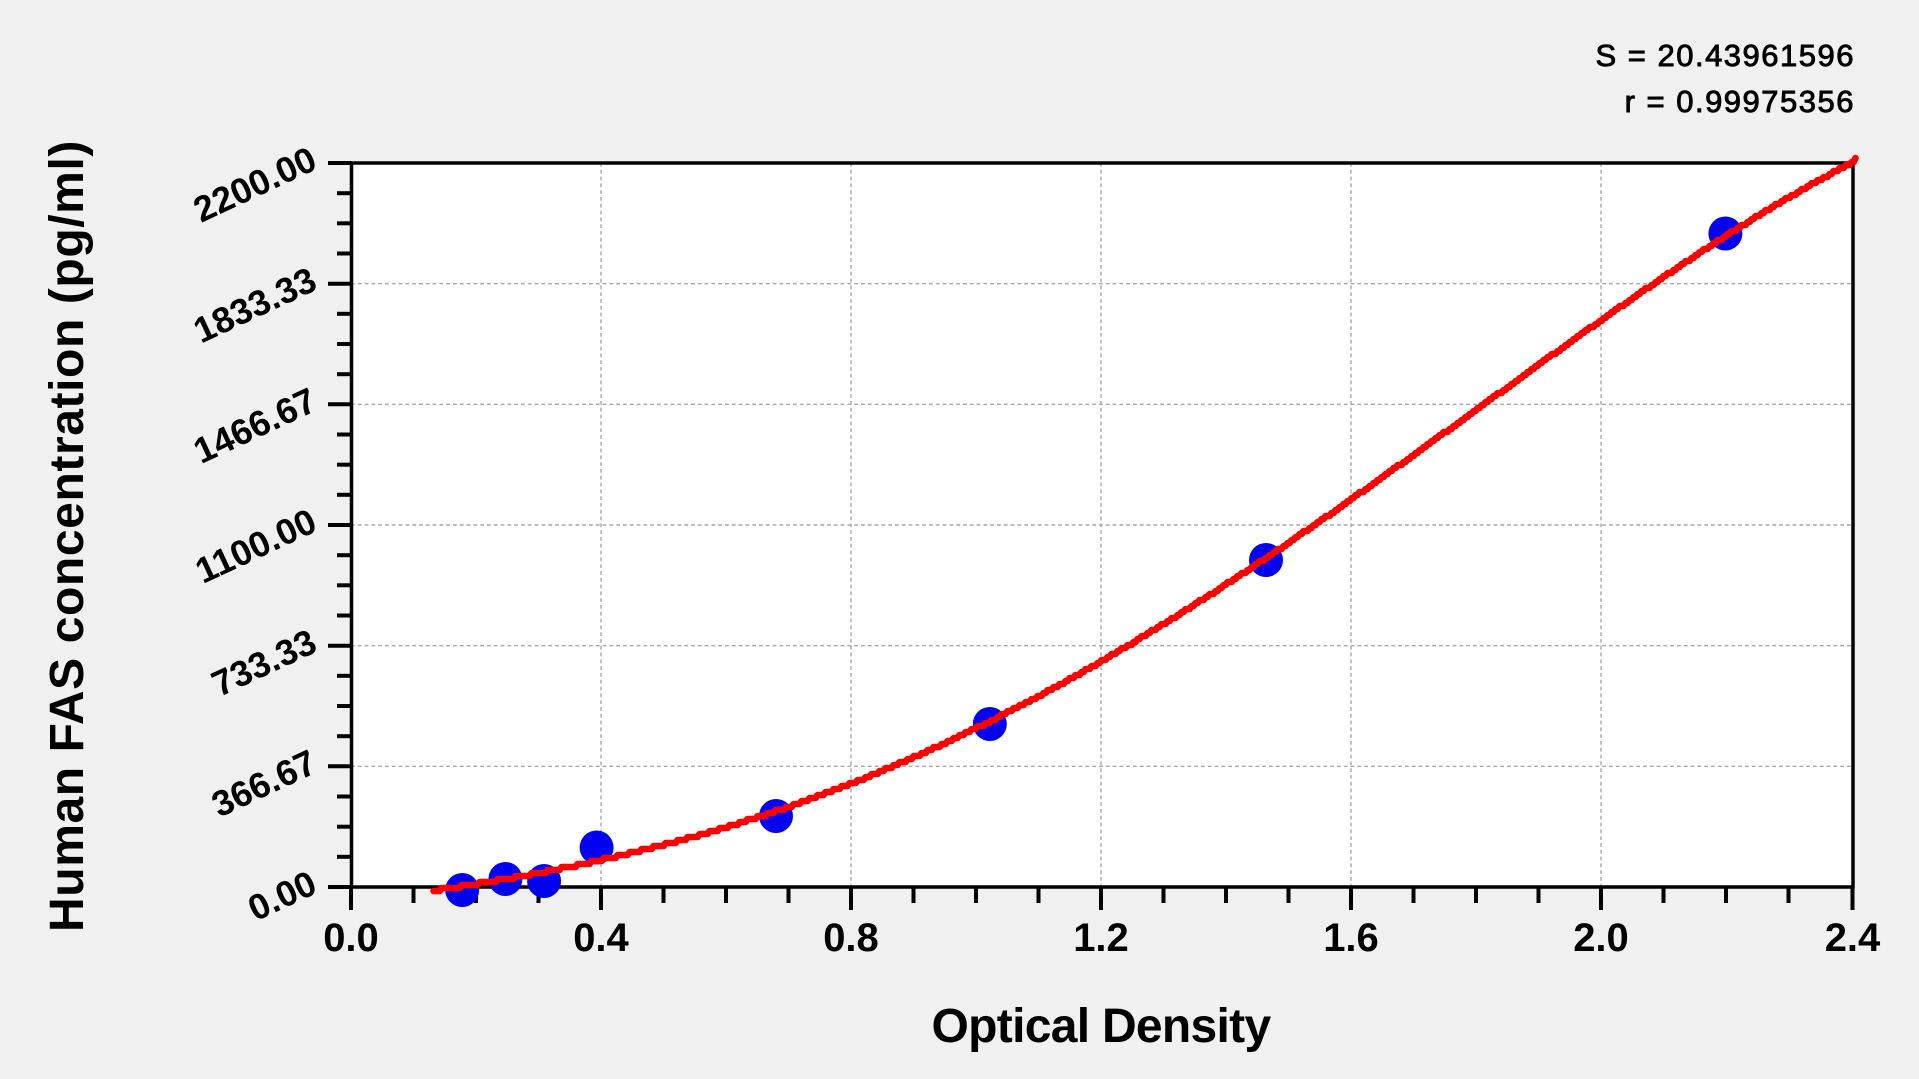 This screenshot has height=1079, width=1919. I want to click on svg-text: 0.8, so click(851, 938).